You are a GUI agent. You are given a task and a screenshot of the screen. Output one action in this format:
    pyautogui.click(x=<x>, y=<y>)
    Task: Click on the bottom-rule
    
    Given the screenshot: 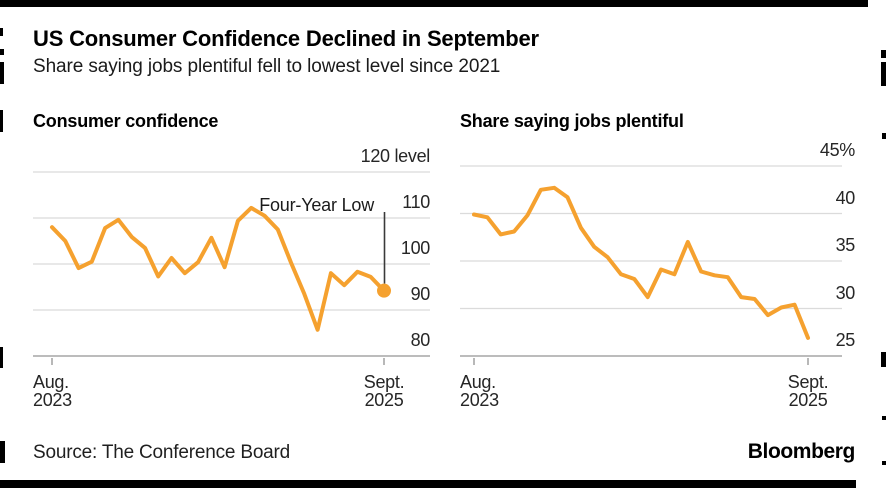 What is the action you would take?
    pyautogui.click(x=428, y=484)
    